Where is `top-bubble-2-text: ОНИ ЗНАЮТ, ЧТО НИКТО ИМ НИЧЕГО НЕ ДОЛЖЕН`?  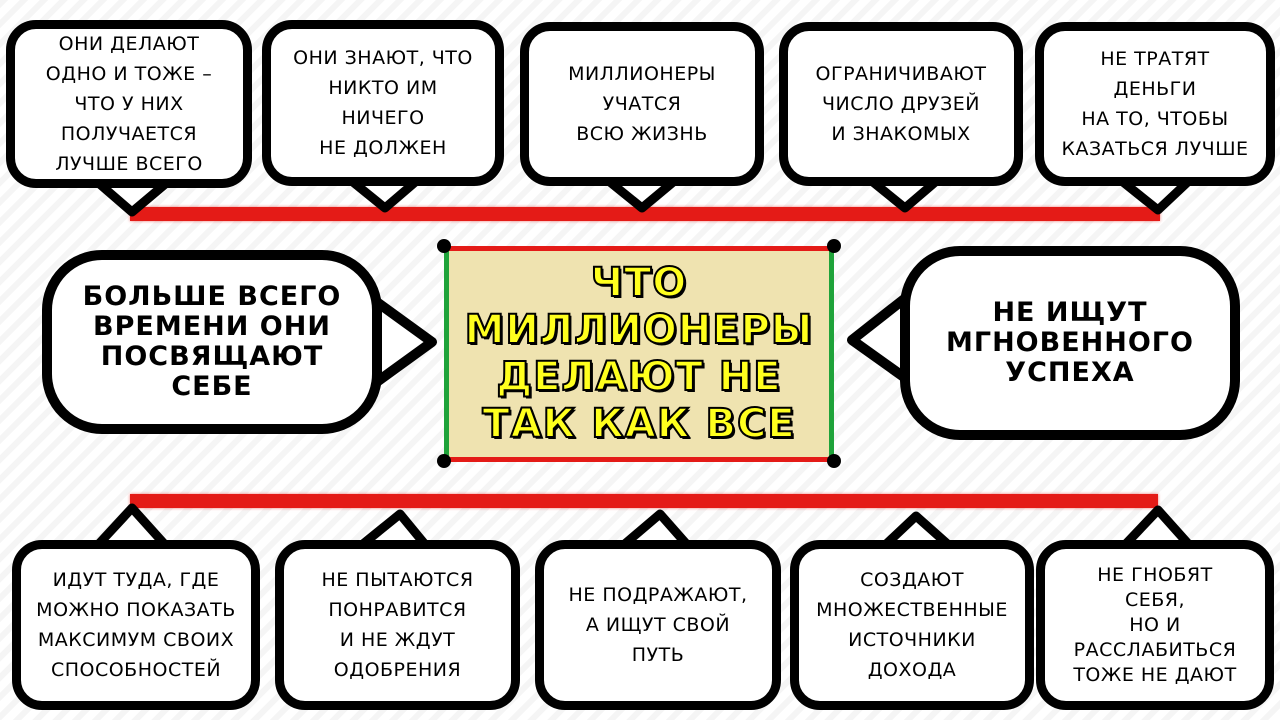 top-bubble-2-text: ОНИ ЗНАЮТ, ЧТО НИКТО ИМ НИЧЕГО НЕ ДОЛЖЕН is located at coordinates (383, 103).